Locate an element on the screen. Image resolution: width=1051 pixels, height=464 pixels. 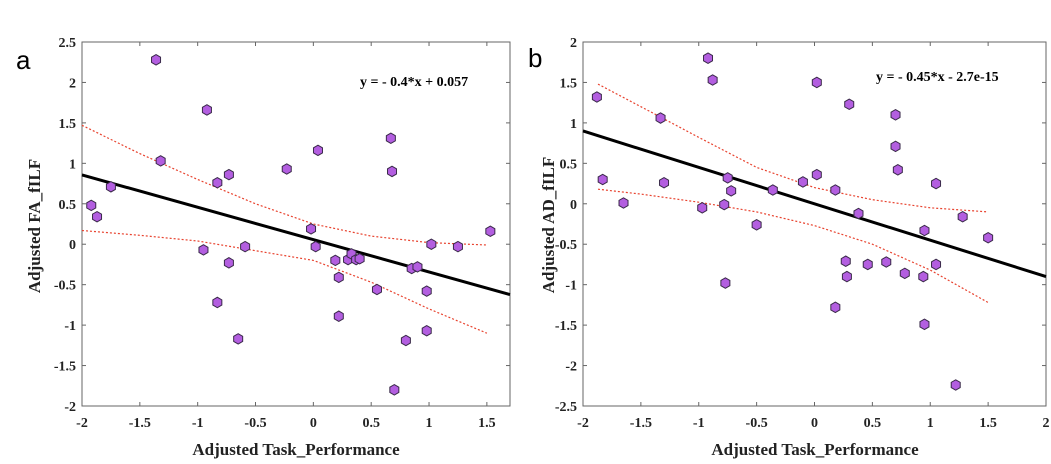
x-tick-label: -0.5 is located at coordinates (255, 423).